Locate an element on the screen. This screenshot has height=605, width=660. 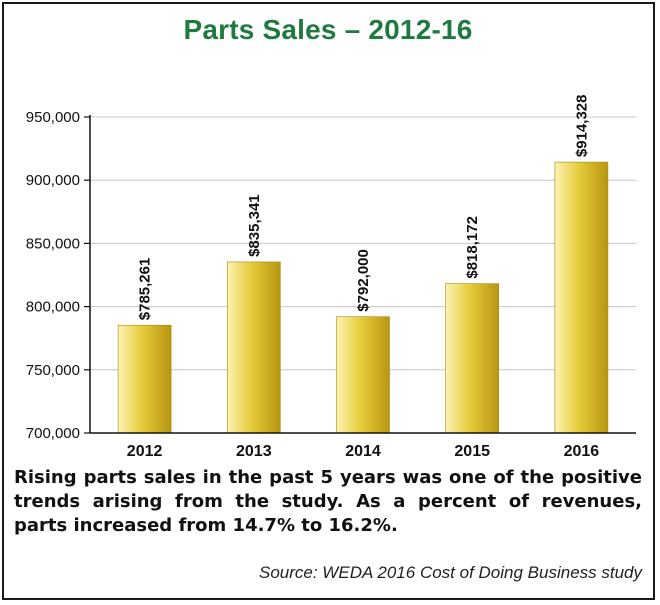
data-label: $835,341 is located at coordinates (254, 225).